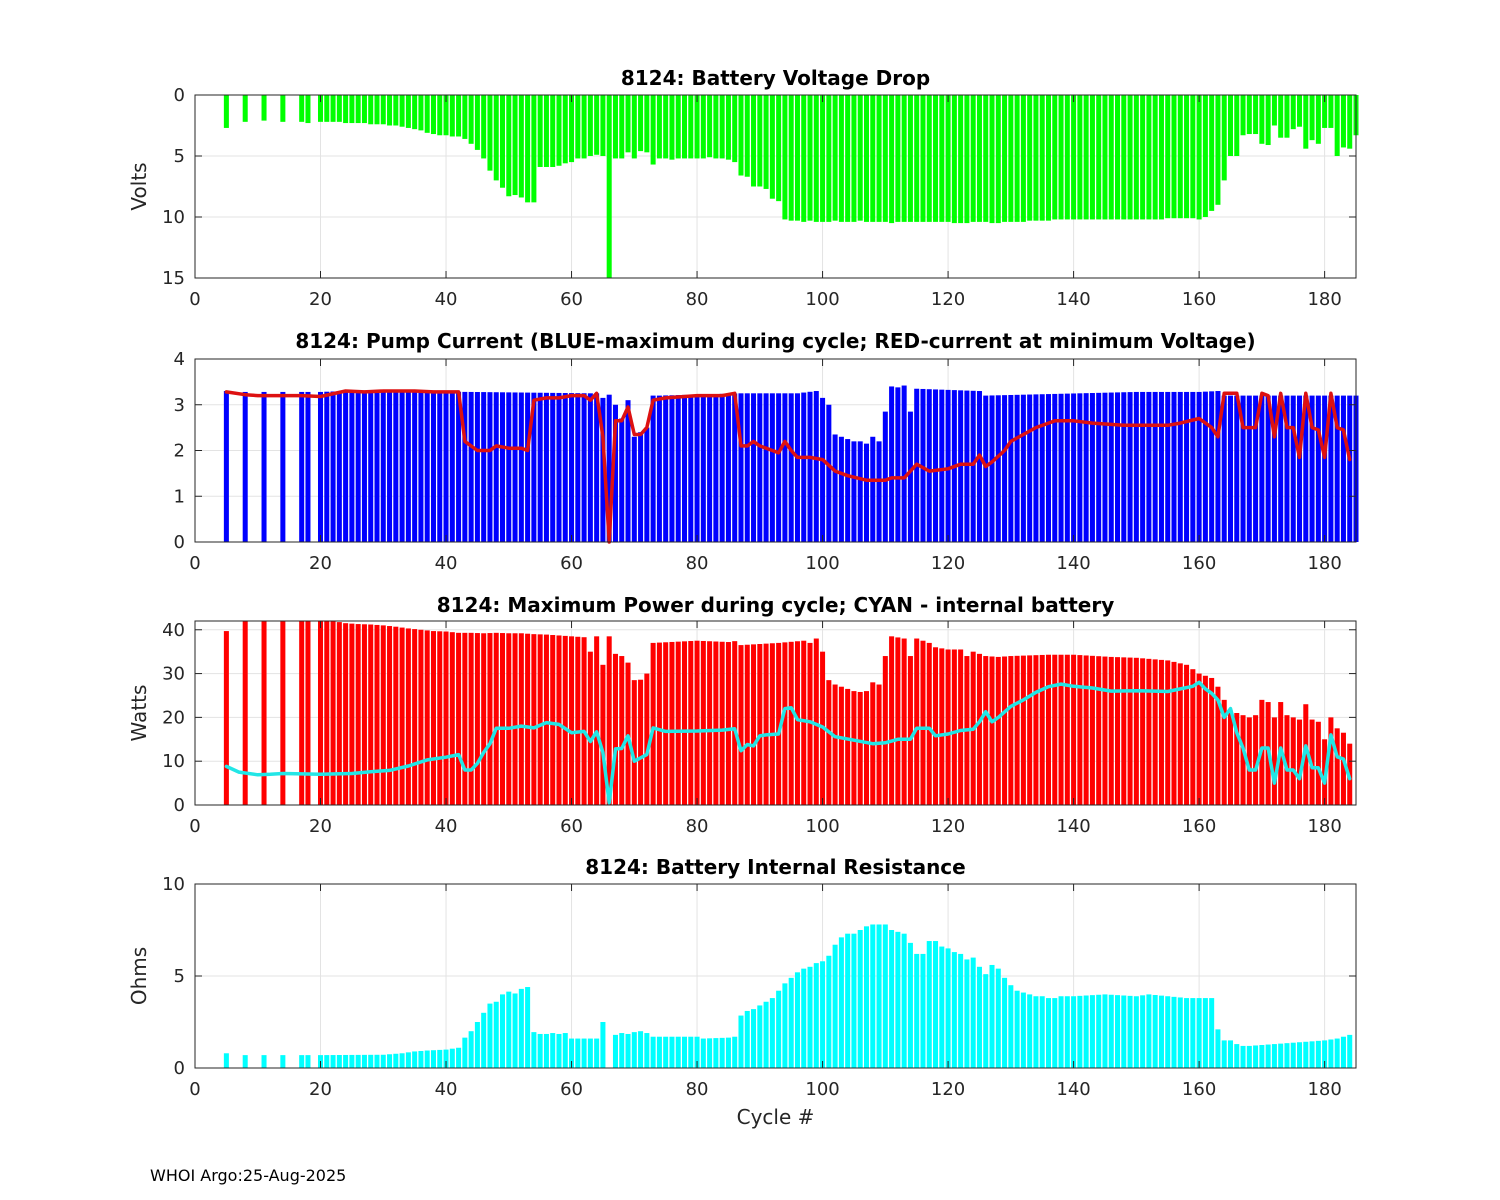 This screenshot has width=1500, height=1200. I want to click on power-ticks: 0 20 40 60 80 100 120 140 160 180 0 10 20 30 40, so click(759, 728).